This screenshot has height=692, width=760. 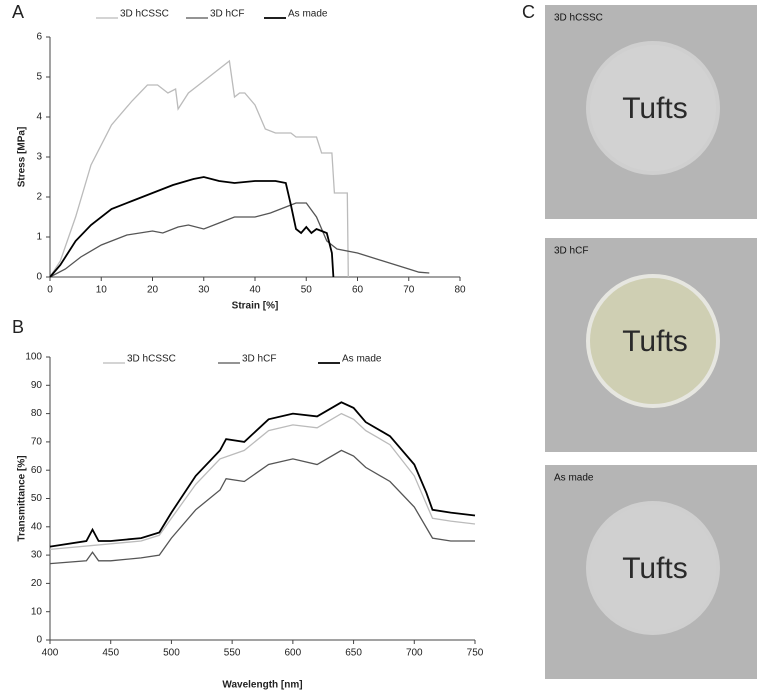 I want to click on x-tick-label: 550, so click(x=232, y=653).